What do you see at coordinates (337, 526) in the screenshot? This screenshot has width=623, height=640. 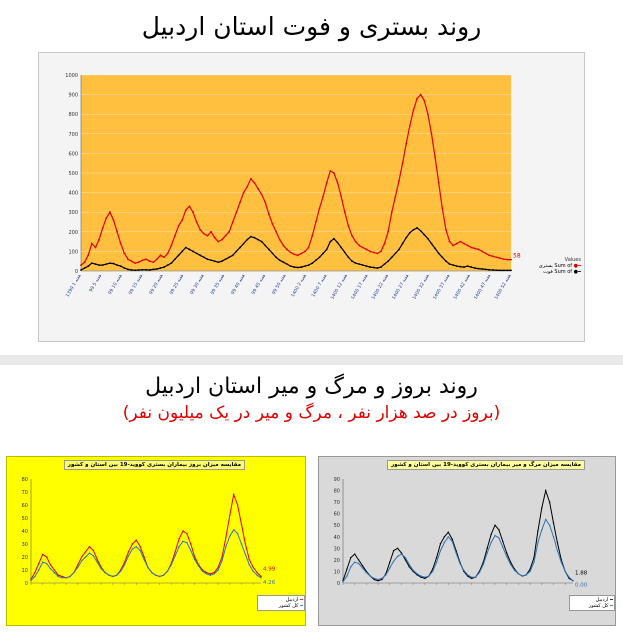 I see `y-tick-label: 50` at bounding box center [337, 526].